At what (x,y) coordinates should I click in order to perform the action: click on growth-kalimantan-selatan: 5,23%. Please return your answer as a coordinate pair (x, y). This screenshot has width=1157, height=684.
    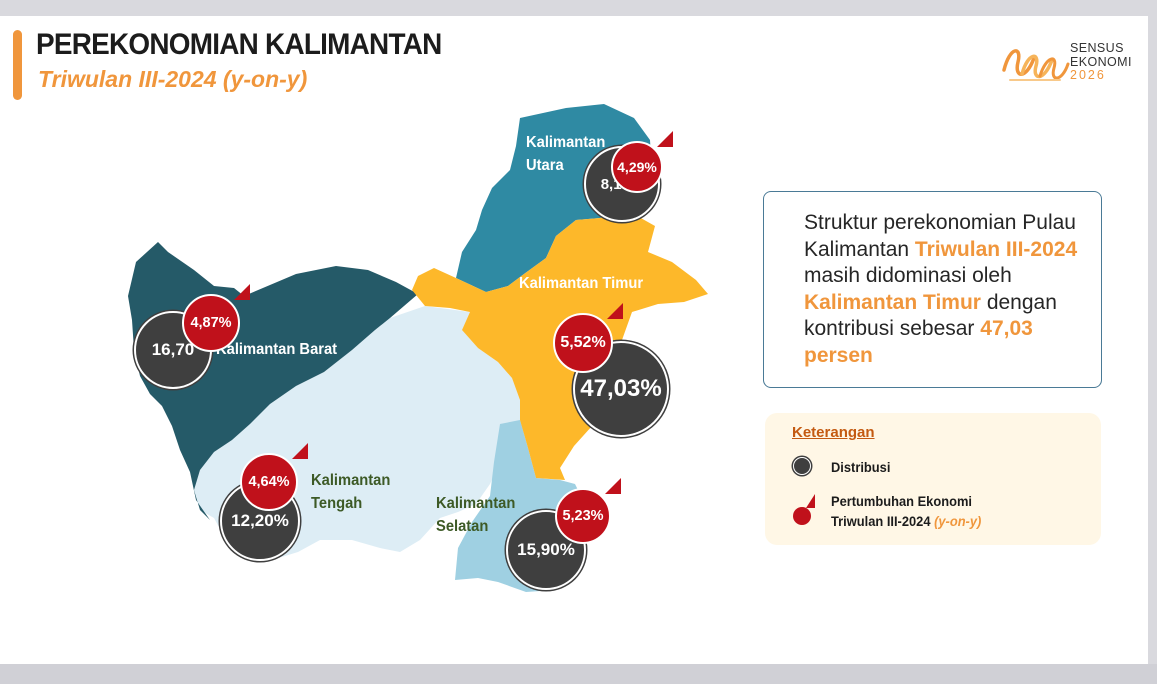
    Looking at the image, I should click on (588, 511).